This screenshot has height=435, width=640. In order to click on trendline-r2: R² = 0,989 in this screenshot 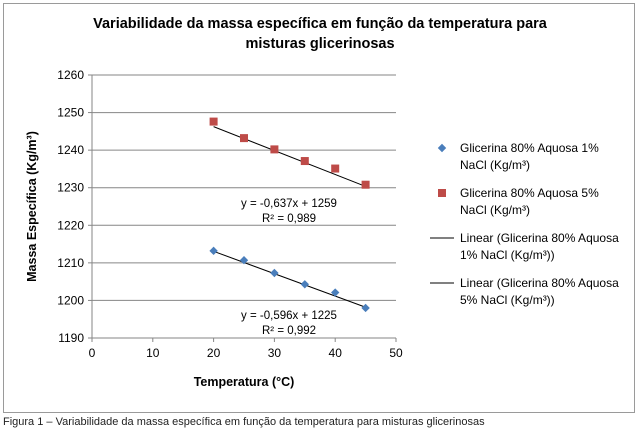, I will do `click(289, 219)`.